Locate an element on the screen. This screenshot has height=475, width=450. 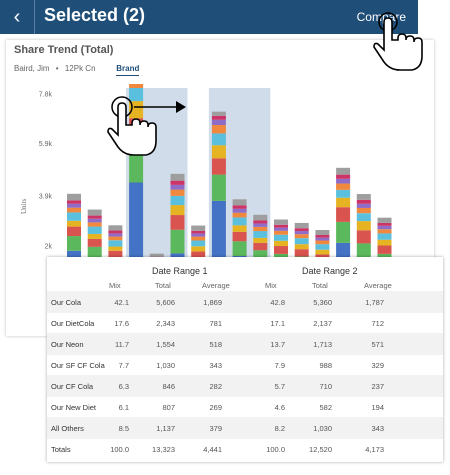
back-button: ‹ is located at coordinates (17, 17).